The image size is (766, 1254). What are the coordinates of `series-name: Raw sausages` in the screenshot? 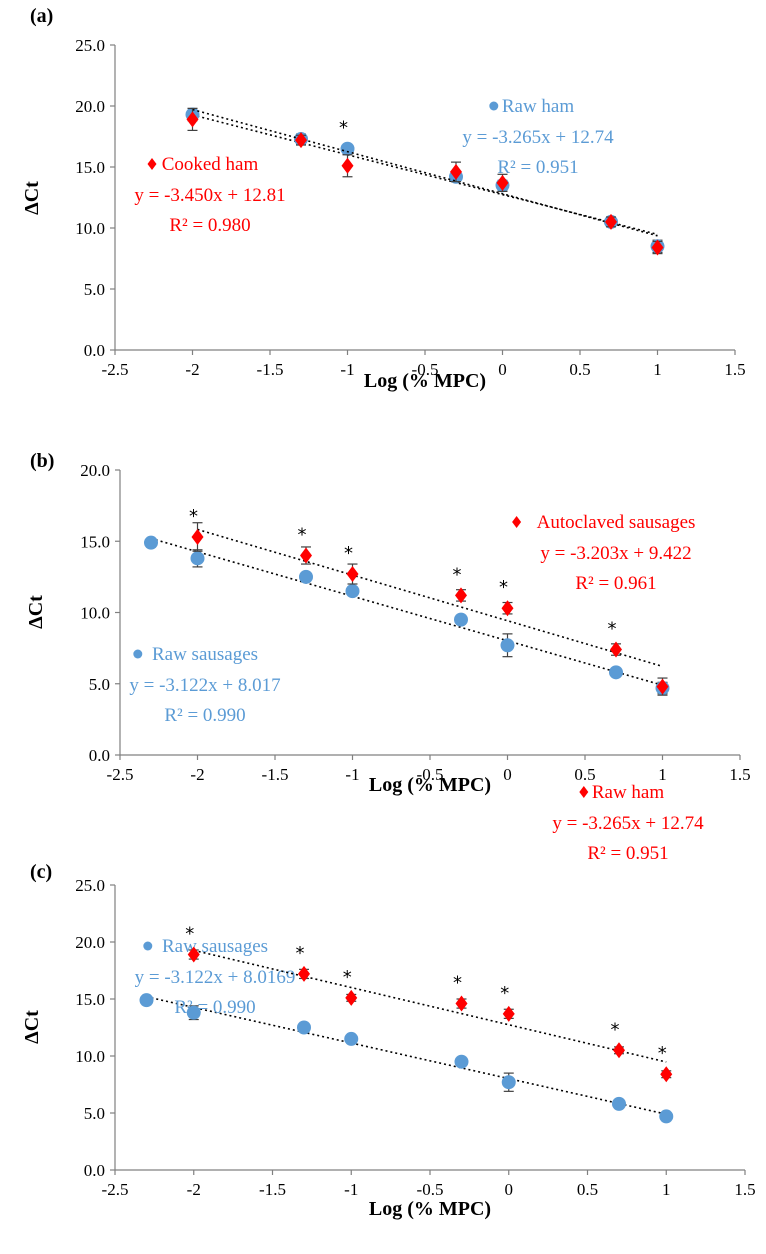 It's located at (205, 654).